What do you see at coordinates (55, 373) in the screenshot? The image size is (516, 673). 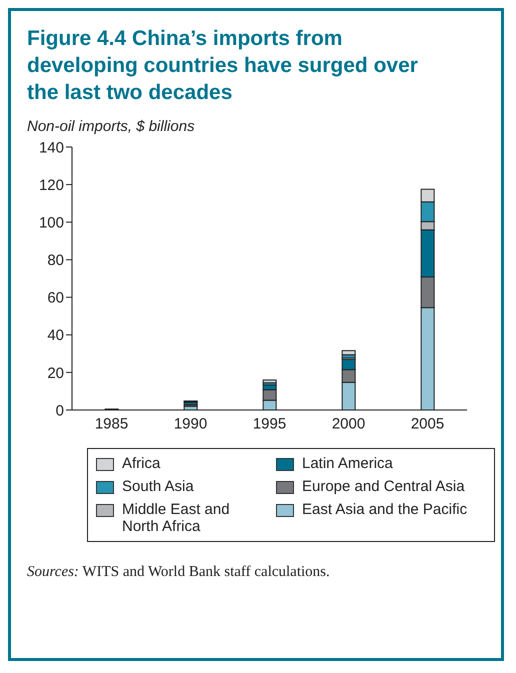 I see `y-tick-label: 20` at bounding box center [55, 373].